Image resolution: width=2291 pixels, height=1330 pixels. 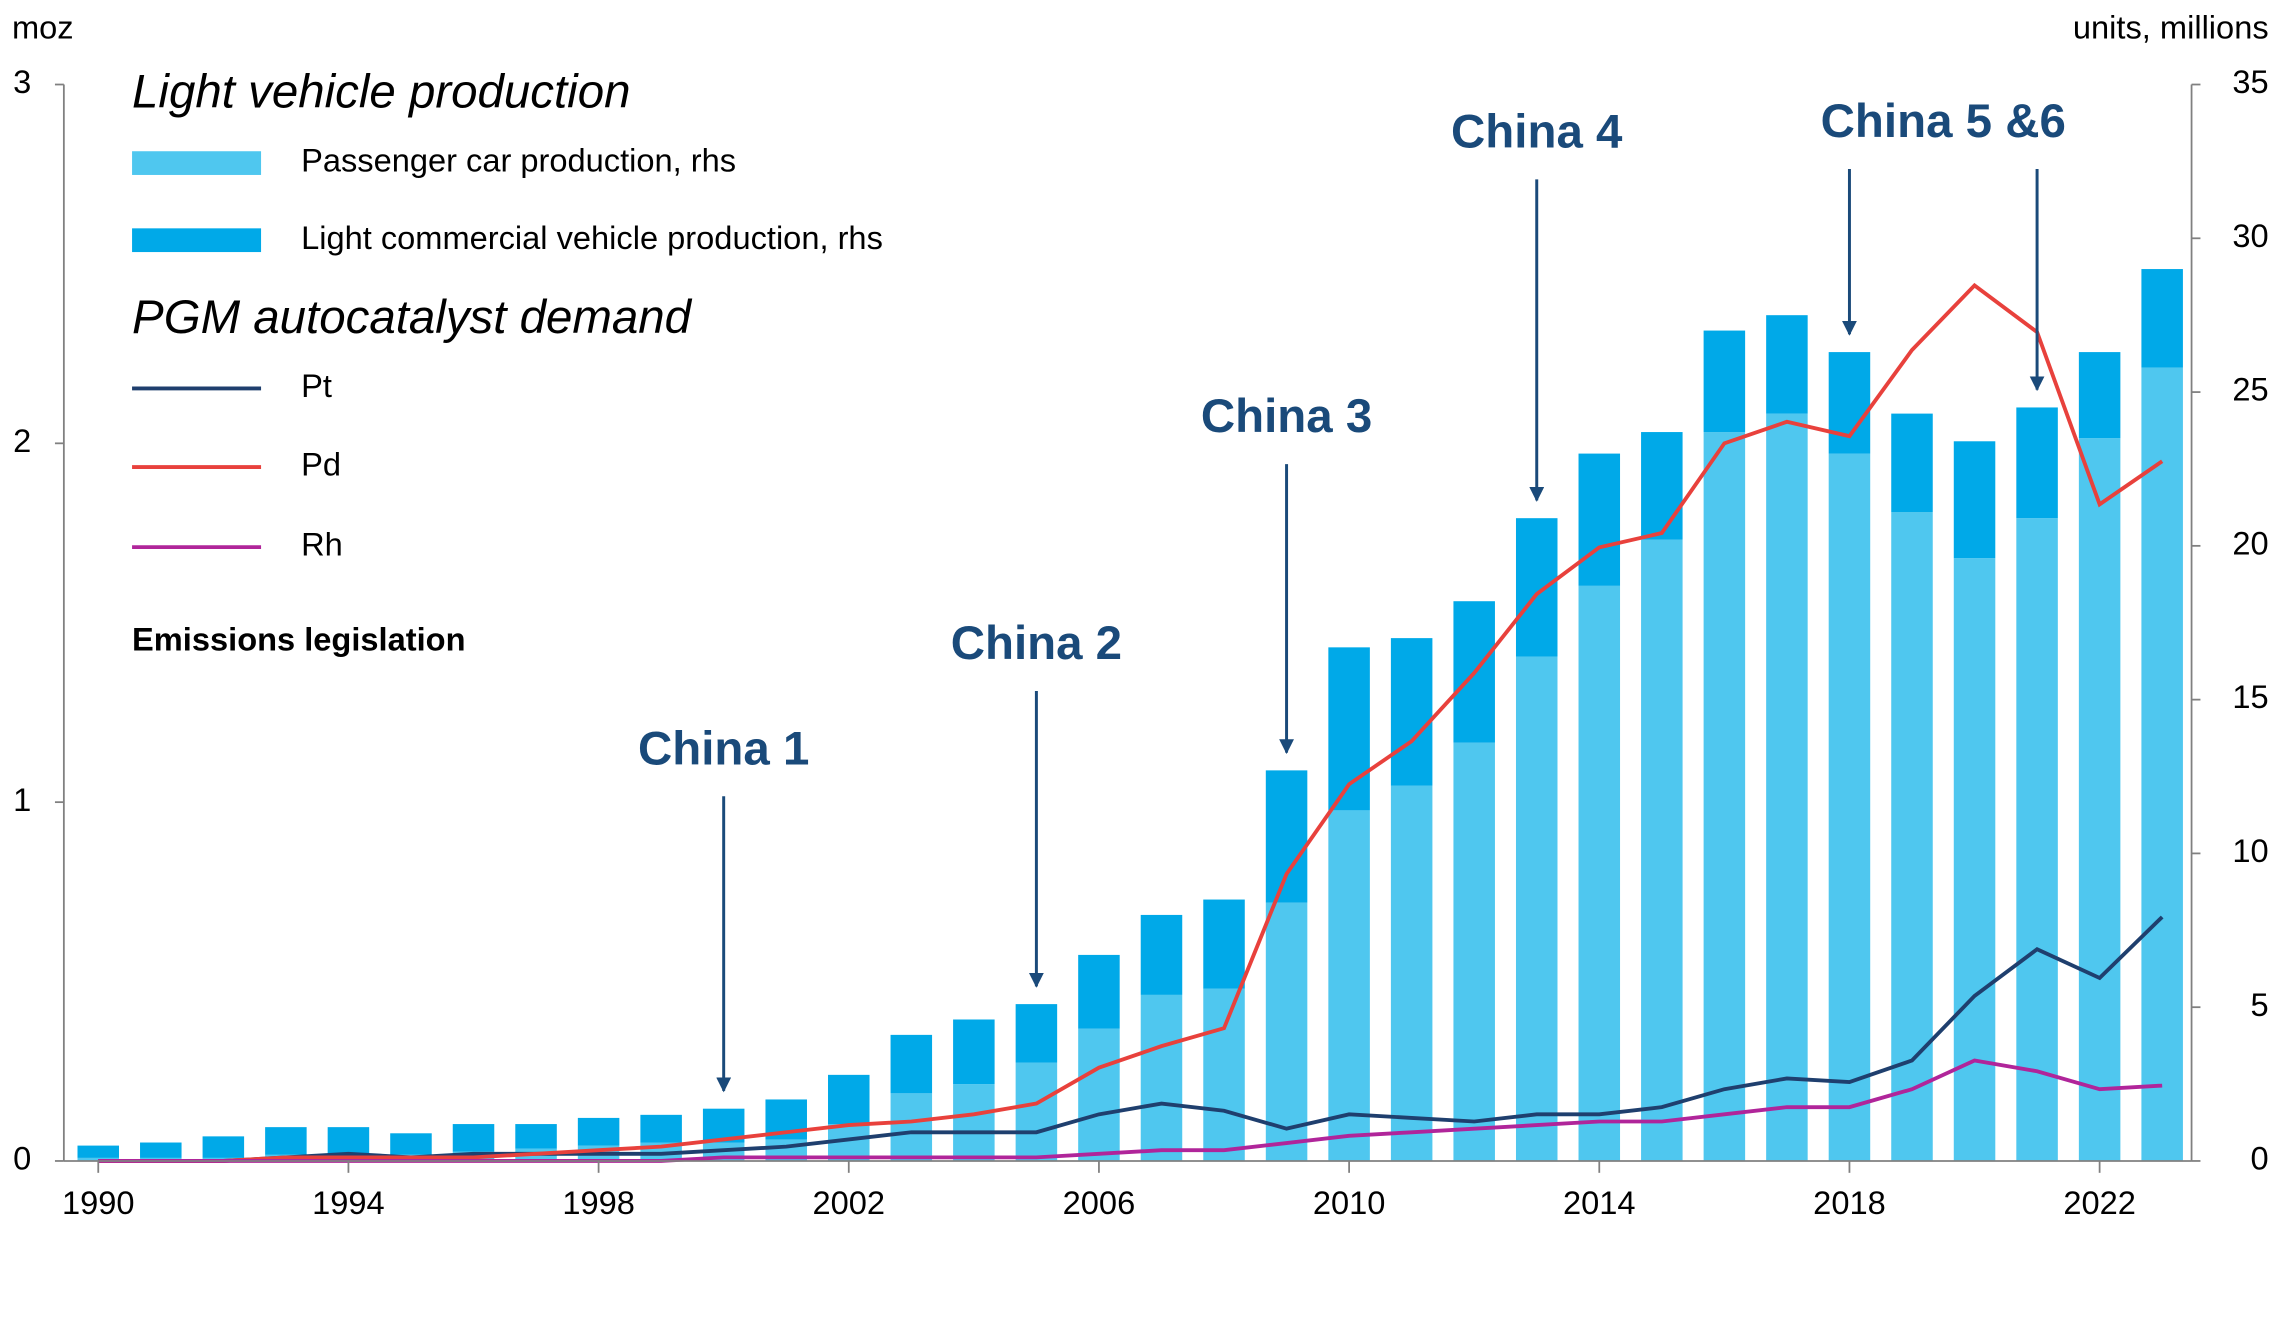 I want to click on annotation: China 1, so click(x=723, y=748).